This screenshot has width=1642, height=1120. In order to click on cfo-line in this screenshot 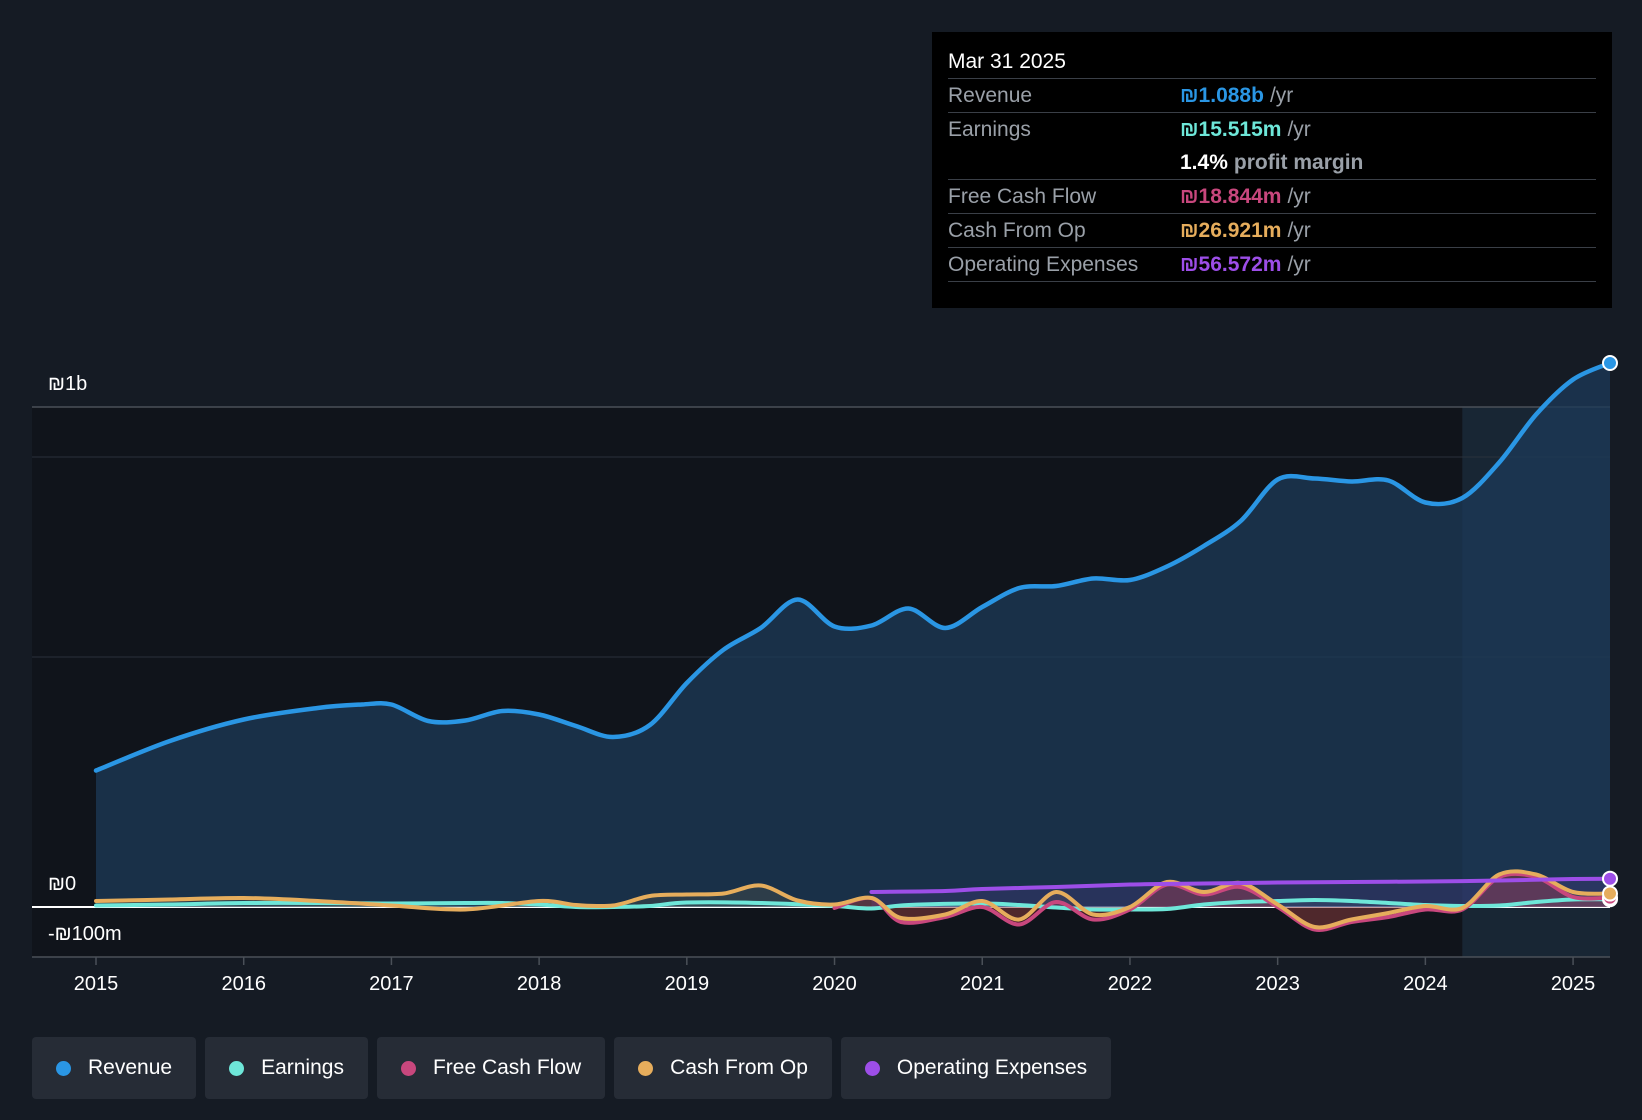, I will do `click(853, 899)`.